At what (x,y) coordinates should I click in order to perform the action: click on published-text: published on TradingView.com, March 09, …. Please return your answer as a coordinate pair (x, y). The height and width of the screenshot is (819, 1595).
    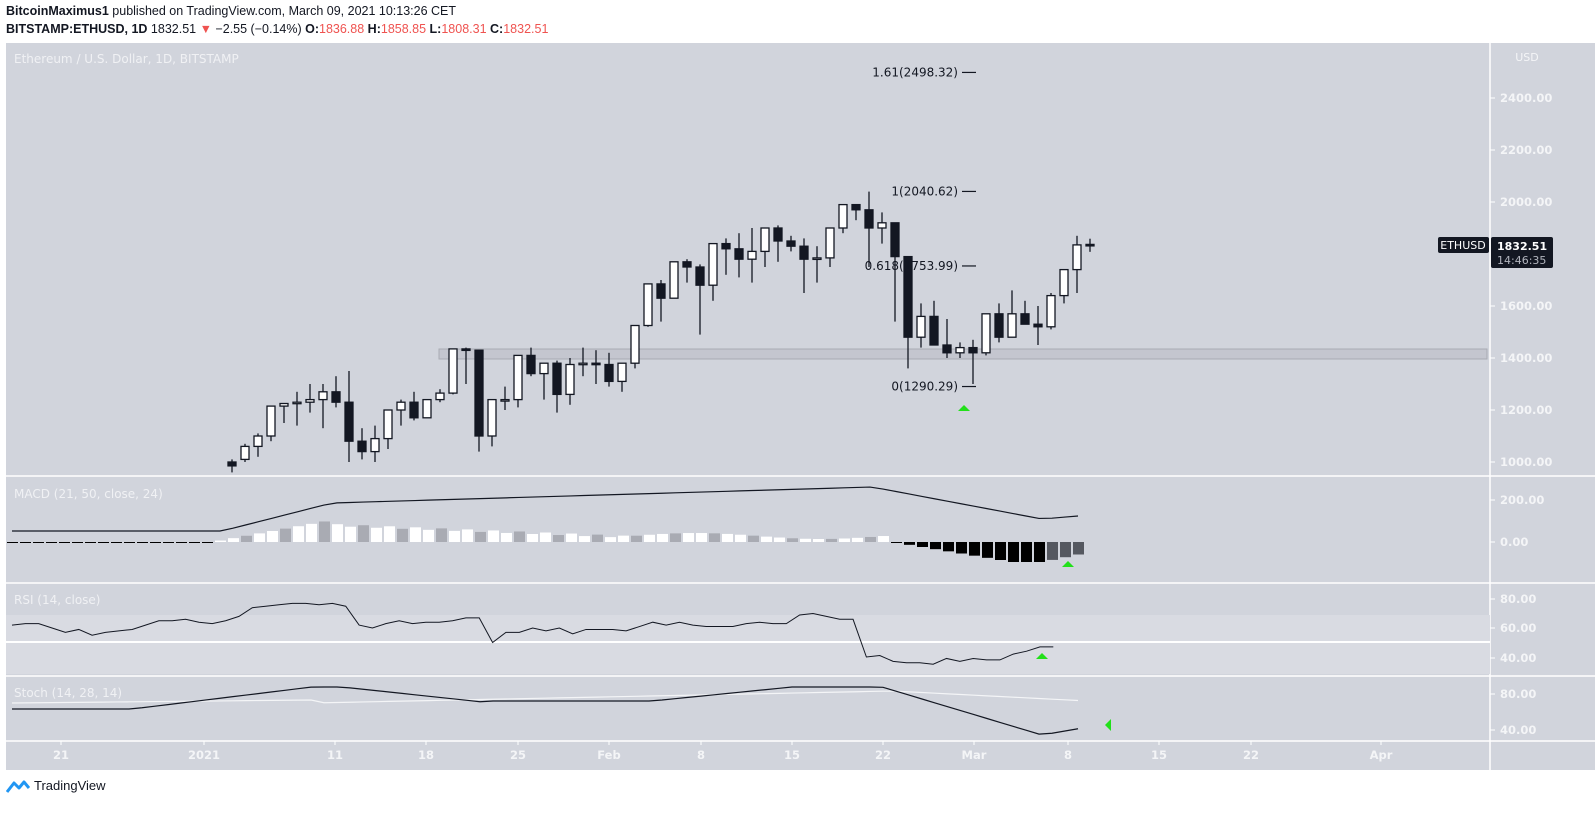
    Looking at the image, I should click on (284, 11).